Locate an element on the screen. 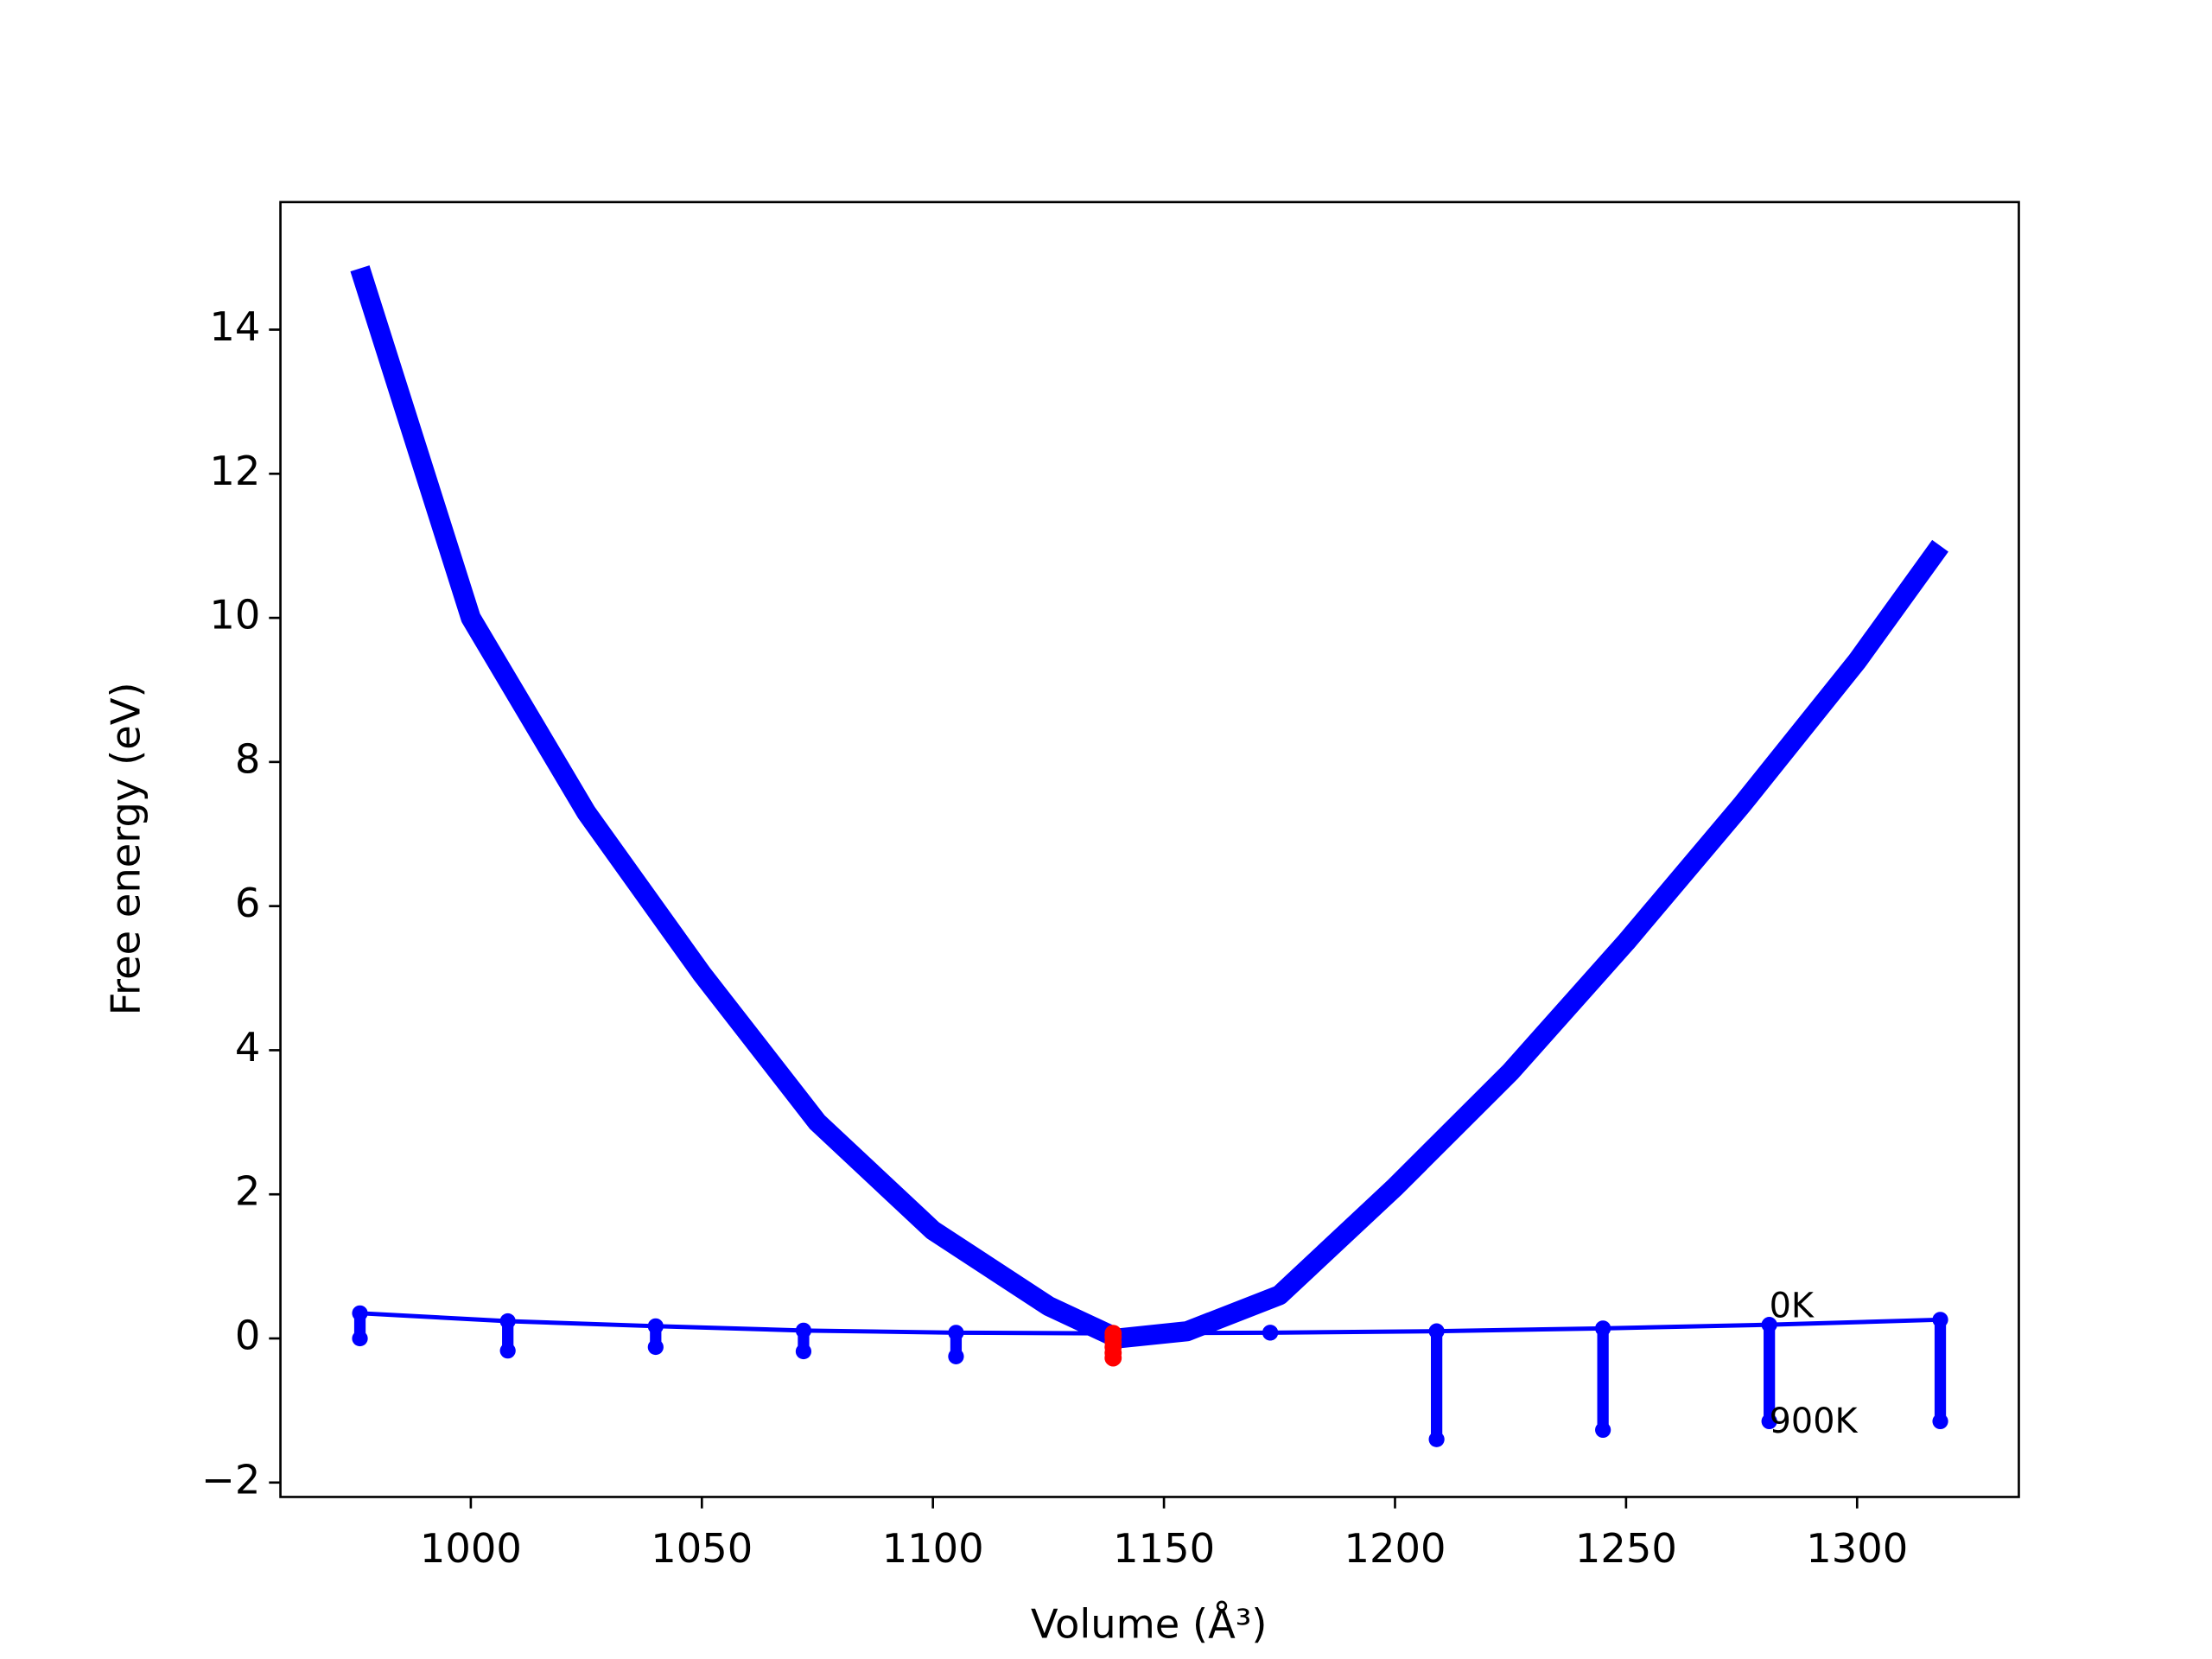  x-tick-label: 1000 is located at coordinates (471, 1548).